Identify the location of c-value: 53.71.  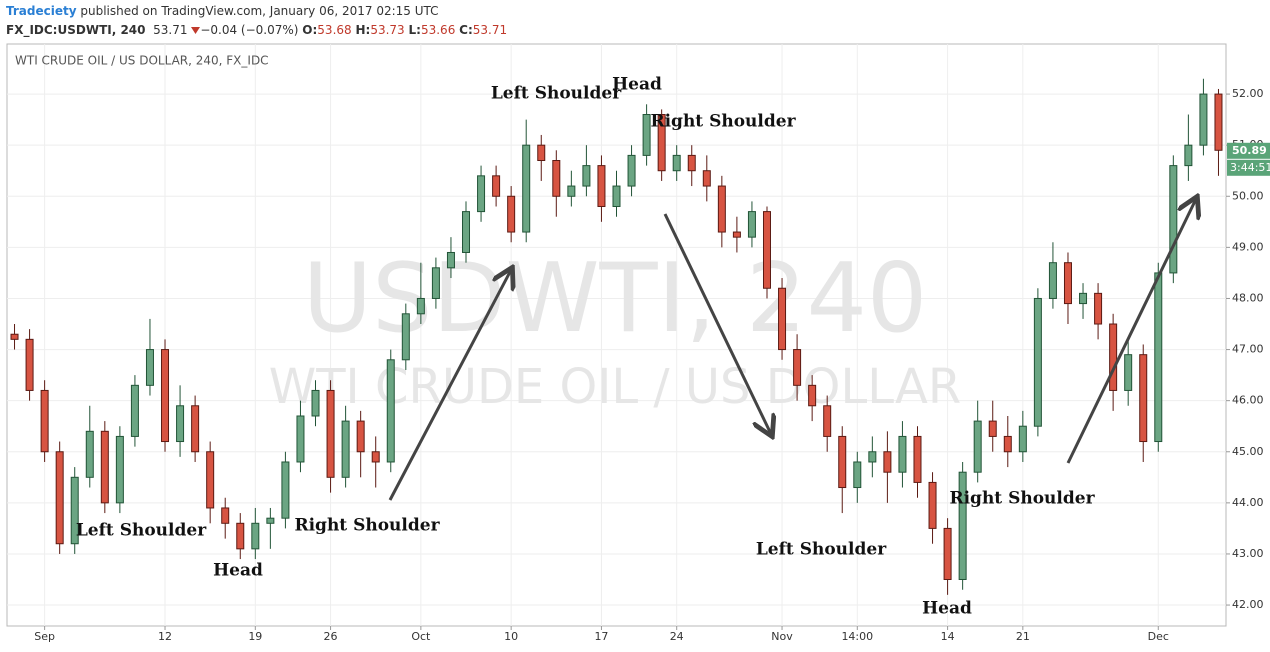
(490, 30).